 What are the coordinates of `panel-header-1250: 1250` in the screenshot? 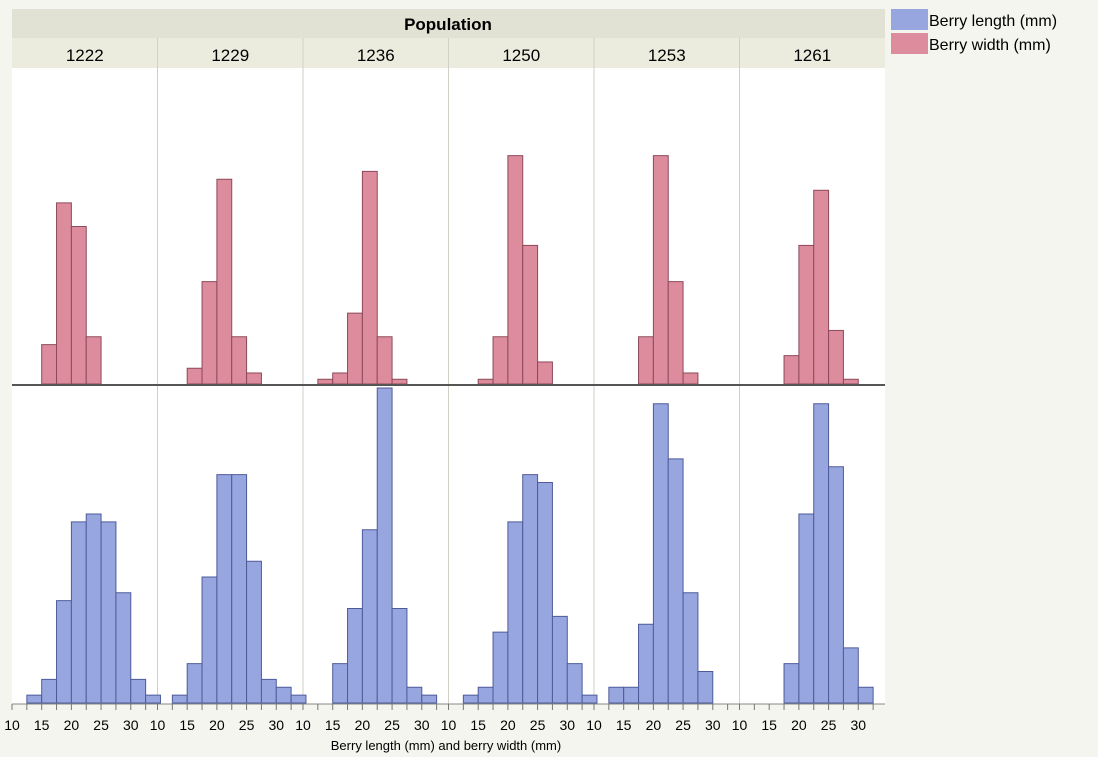 It's located at (521, 55).